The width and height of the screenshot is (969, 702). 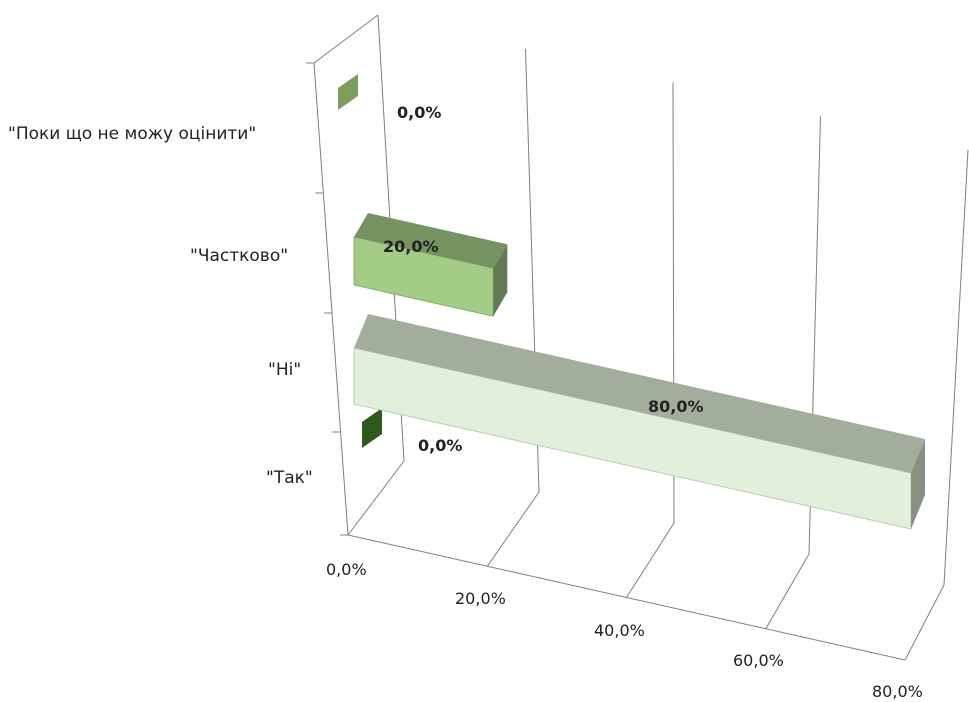 I want to click on data-label: 80,0%, so click(x=676, y=406).